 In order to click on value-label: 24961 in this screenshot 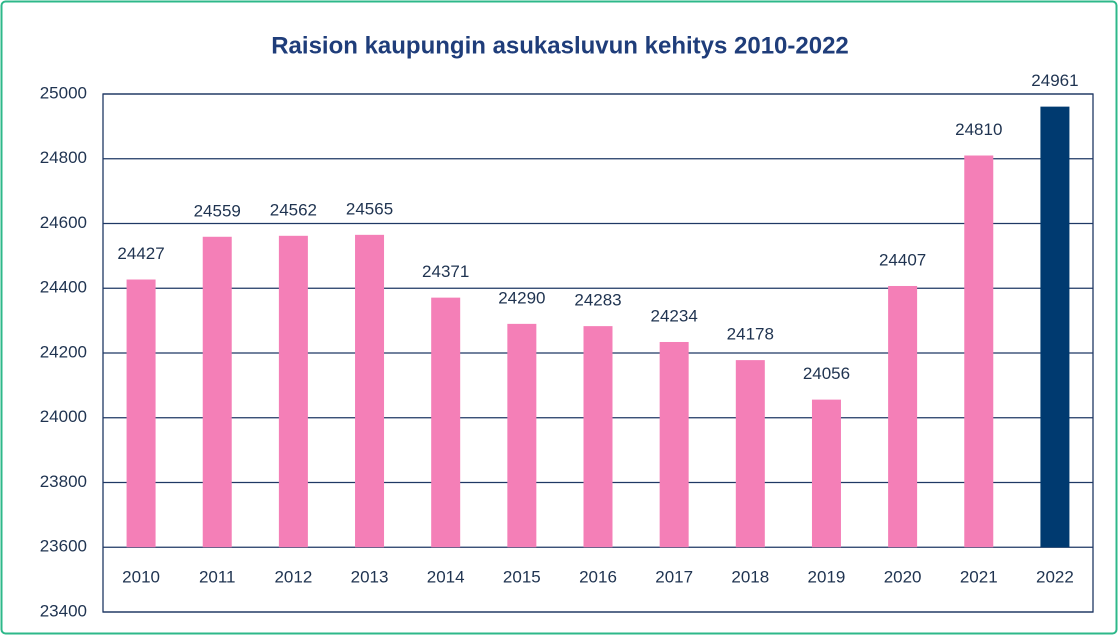, I will do `click(1054, 80)`.